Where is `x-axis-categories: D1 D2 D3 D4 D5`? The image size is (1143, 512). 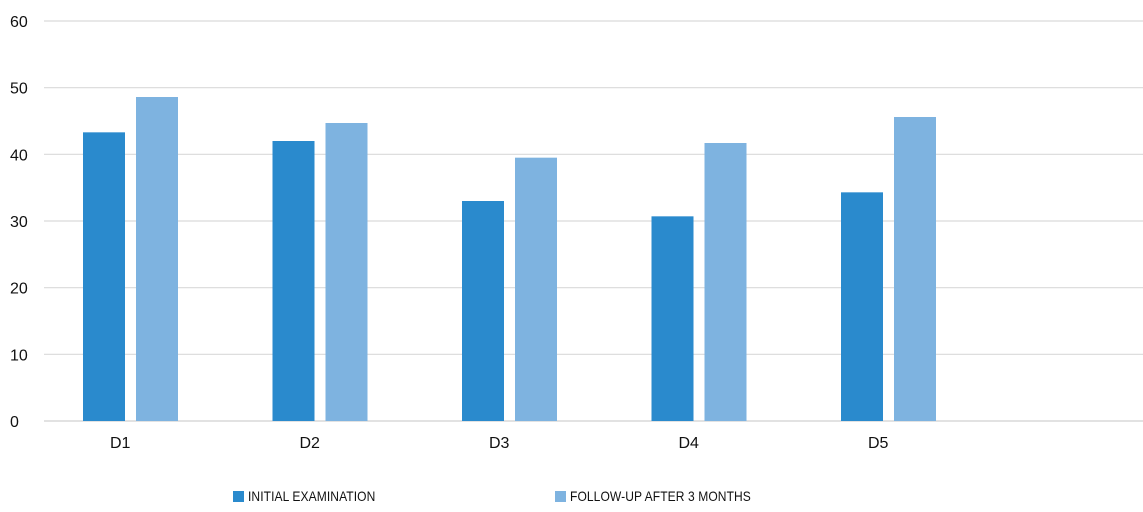
x-axis-categories: D1 D2 D3 D4 D5 is located at coordinates (499, 443).